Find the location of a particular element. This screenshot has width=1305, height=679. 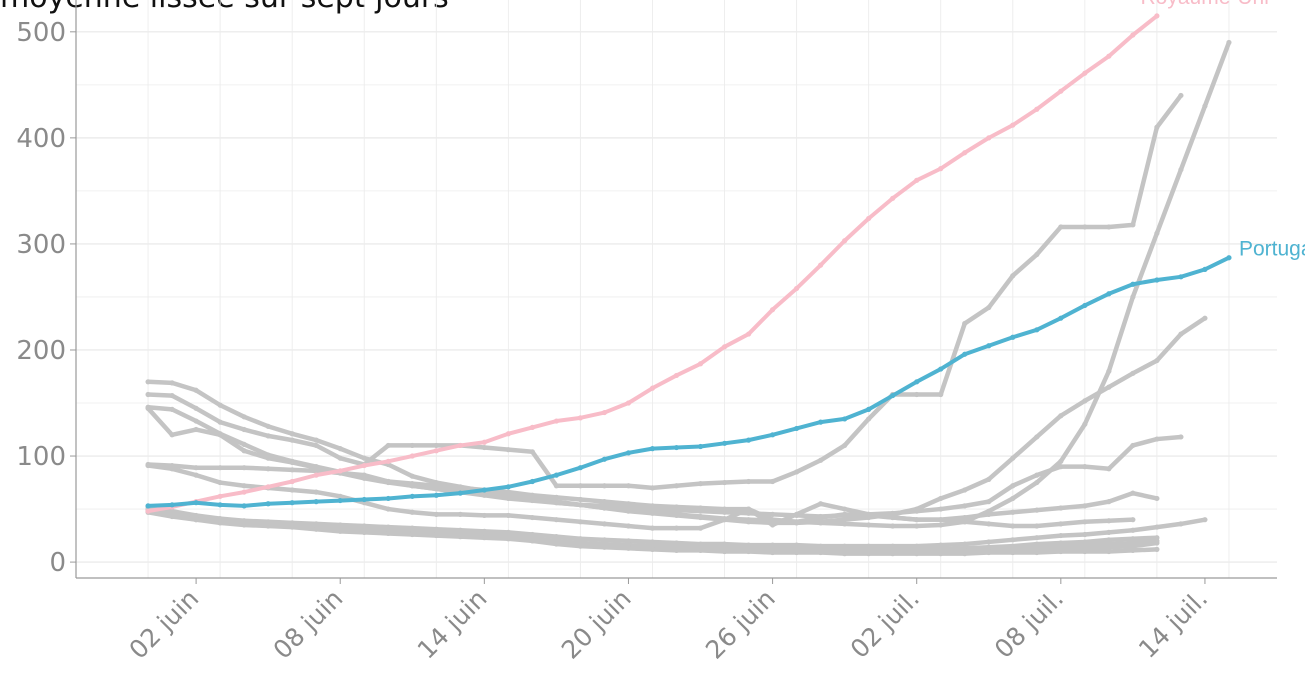

x-tick-label: 02 juin is located at coordinates (163, 624).